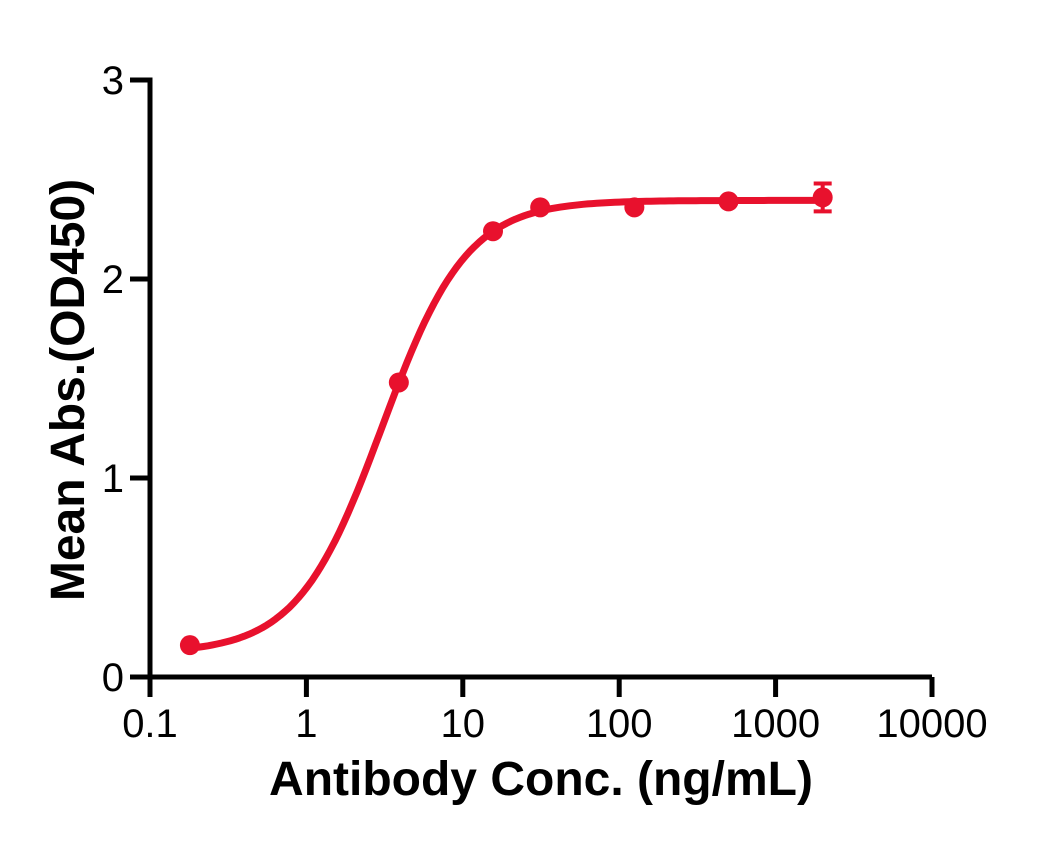 This screenshot has width=1057, height=854. What do you see at coordinates (463, 724) in the screenshot?
I see `x-tick-label: 10` at bounding box center [463, 724].